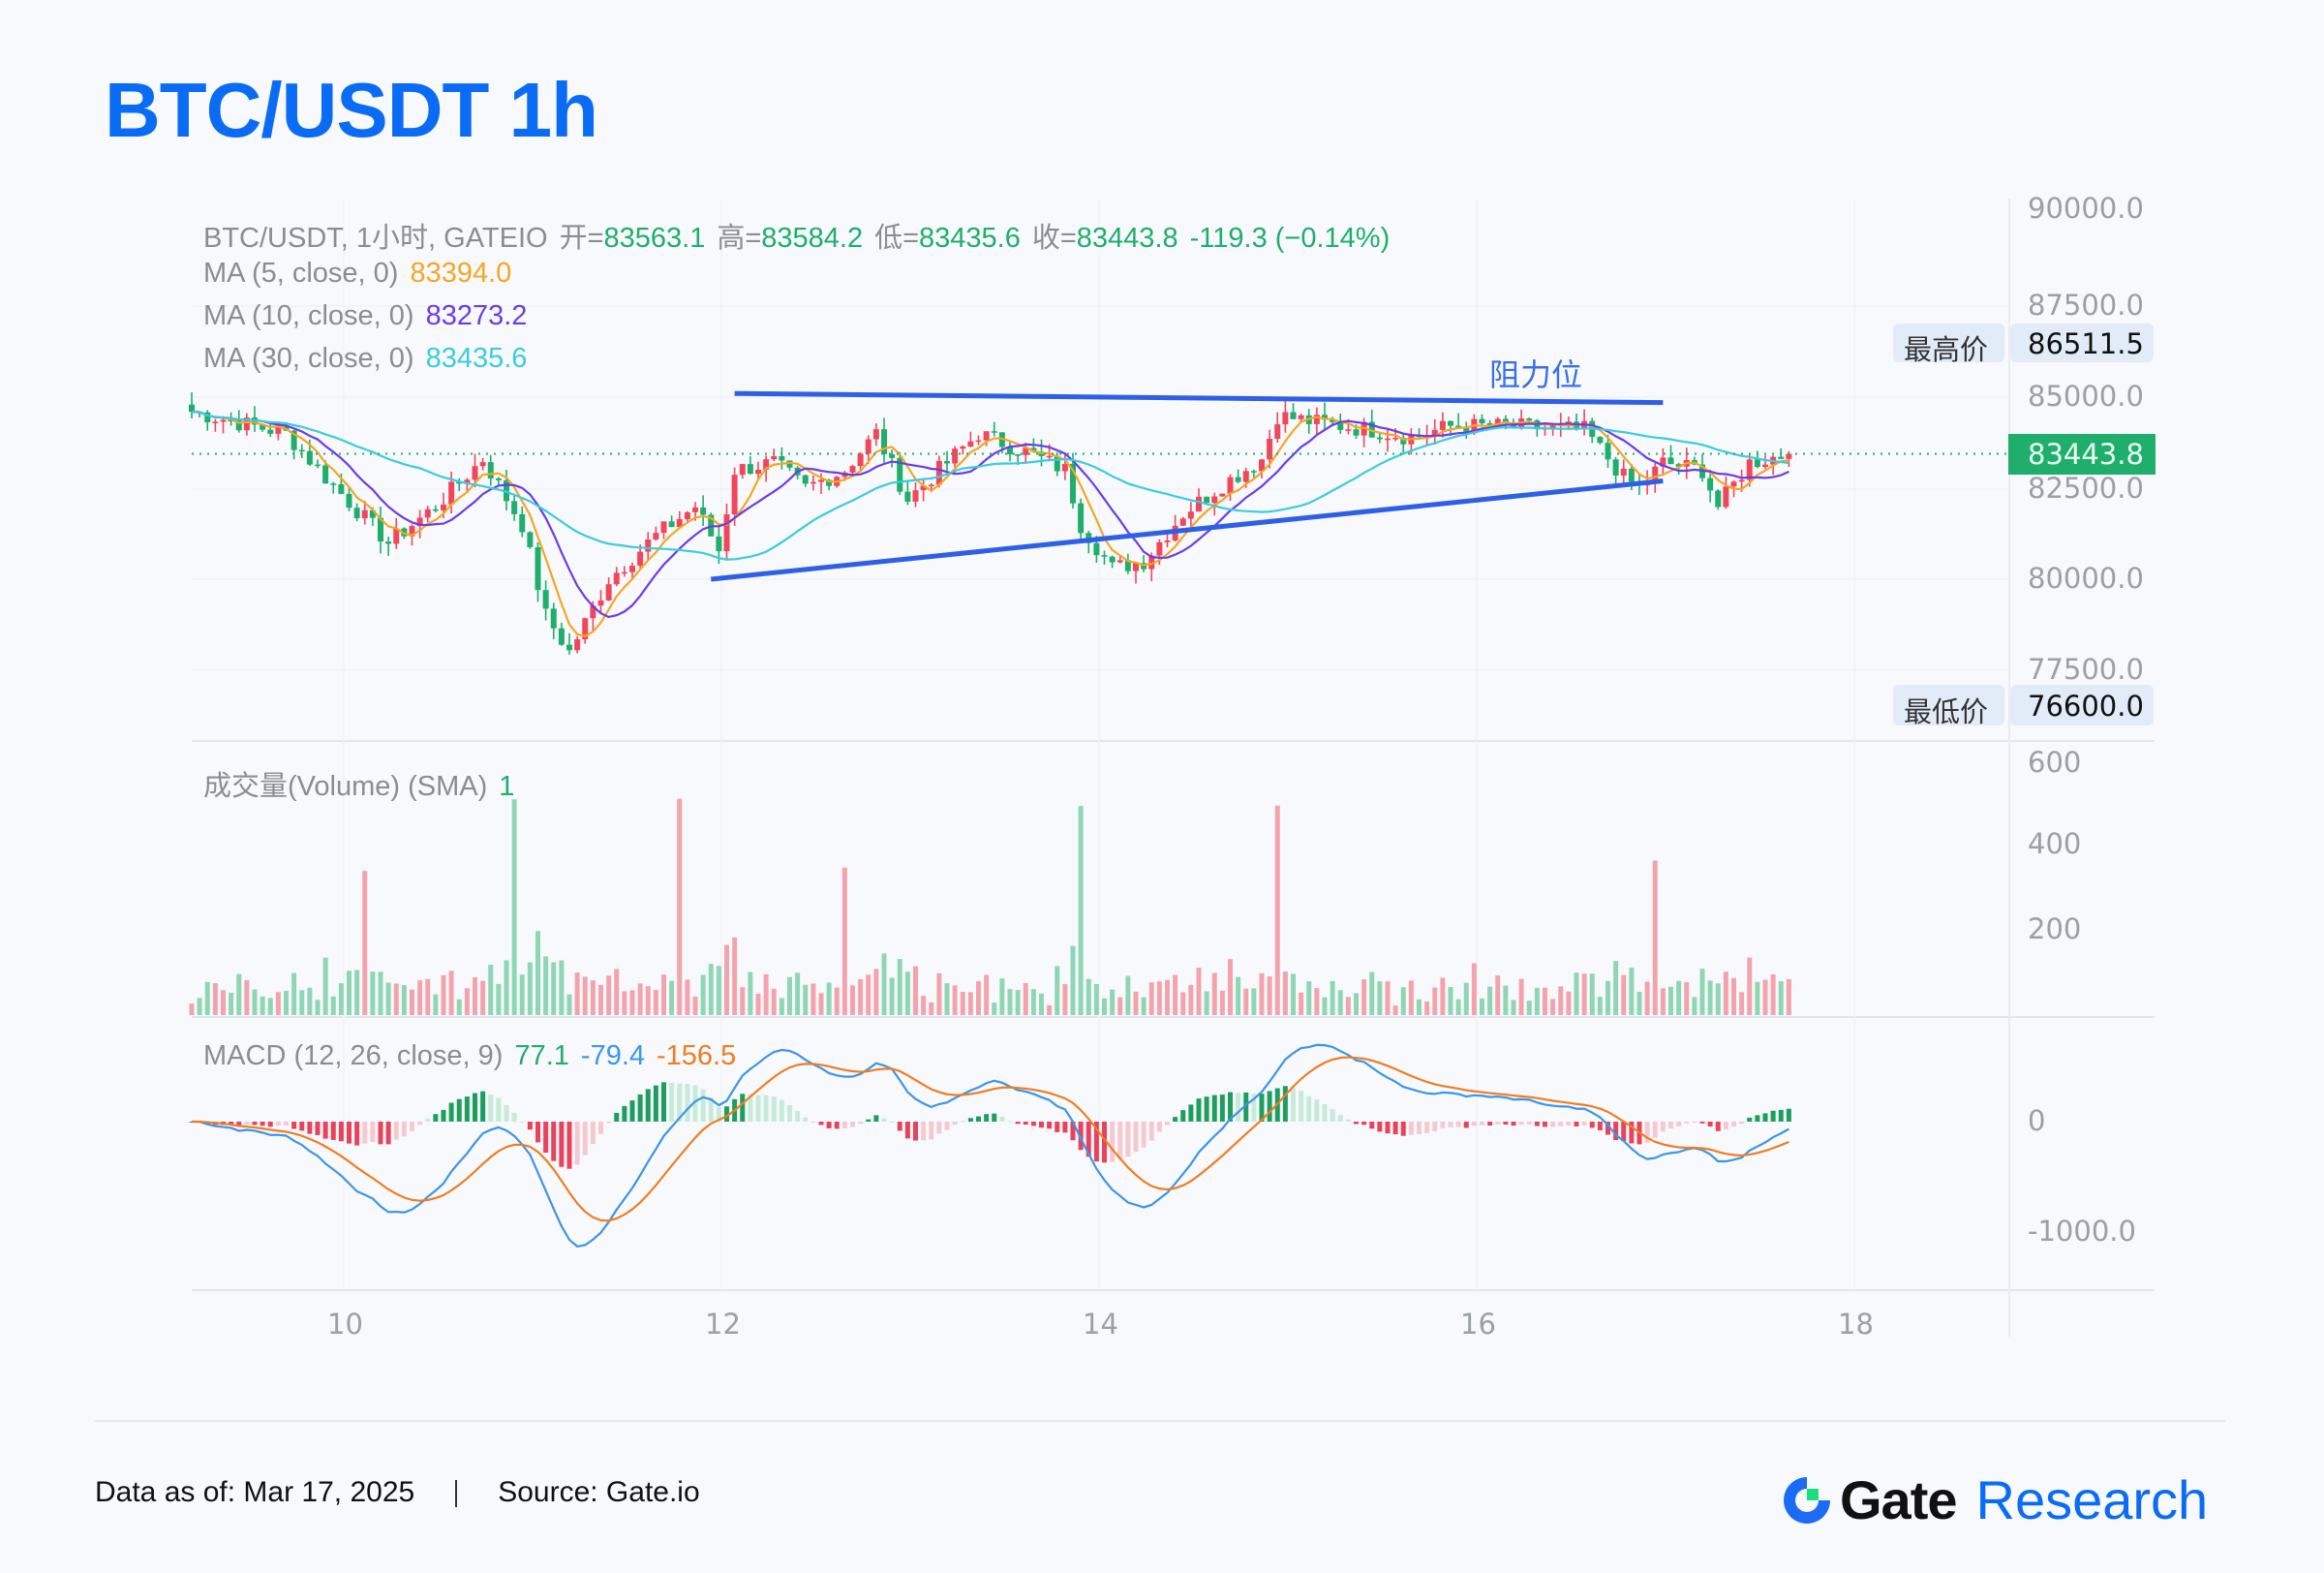 The image size is (2324, 1573). I want to click on highest-label-box, so click(1949, 343).